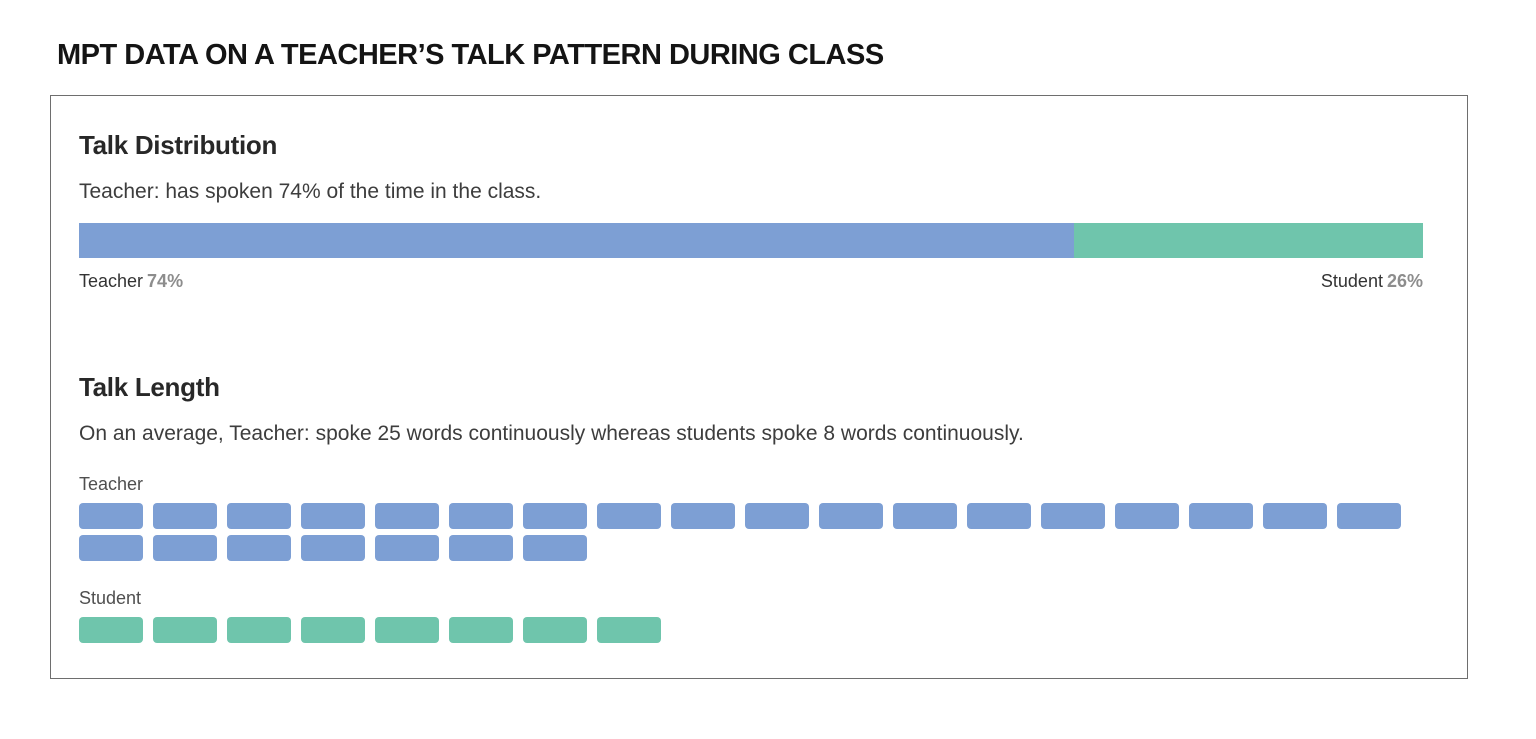 This screenshot has width=1536, height=739. Describe the element at coordinates (178, 145) in the screenshot. I see `talk-distribution-heading: Talk Distribution` at that location.